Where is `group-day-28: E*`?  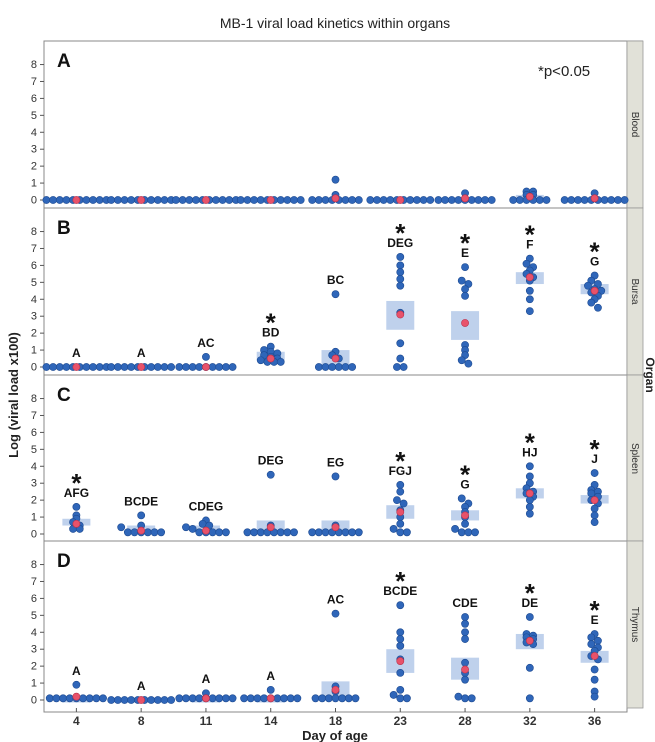
group-day-28: E* is located at coordinates (465, 298).